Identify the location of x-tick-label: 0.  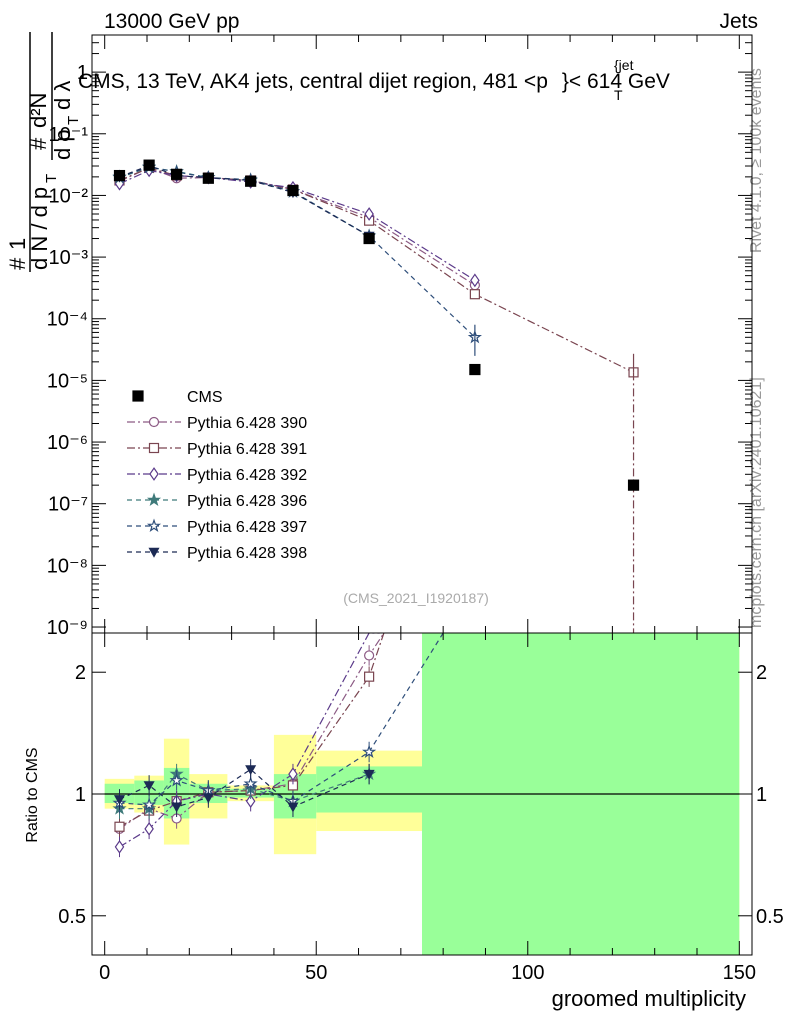
(104, 973).